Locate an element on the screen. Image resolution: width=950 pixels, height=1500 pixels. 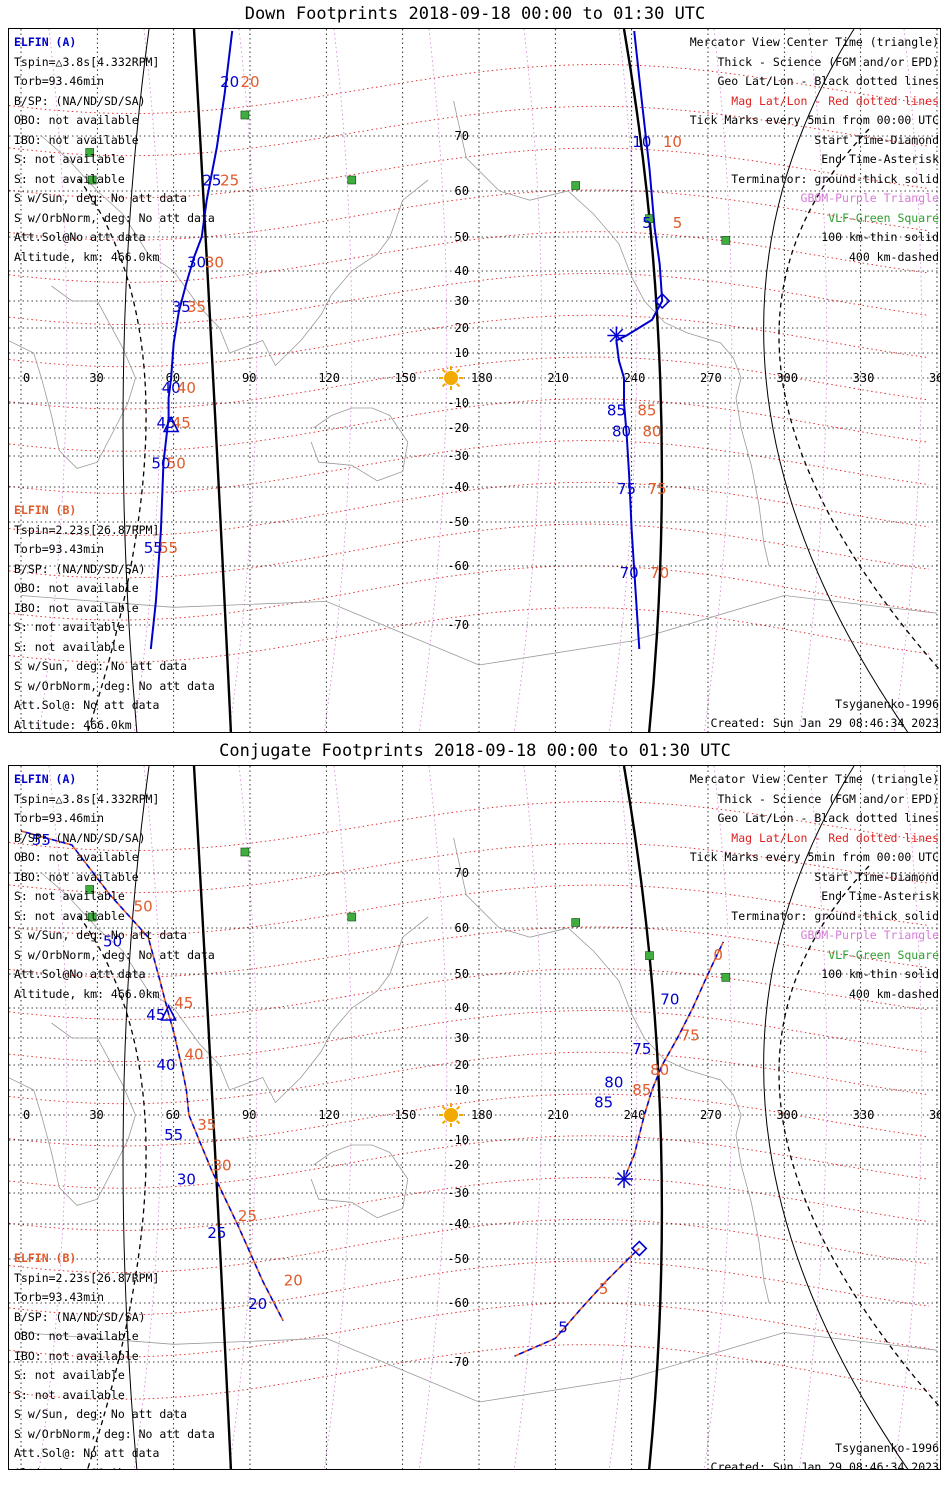
terminator-100km is located at coordinates (836, 1117).